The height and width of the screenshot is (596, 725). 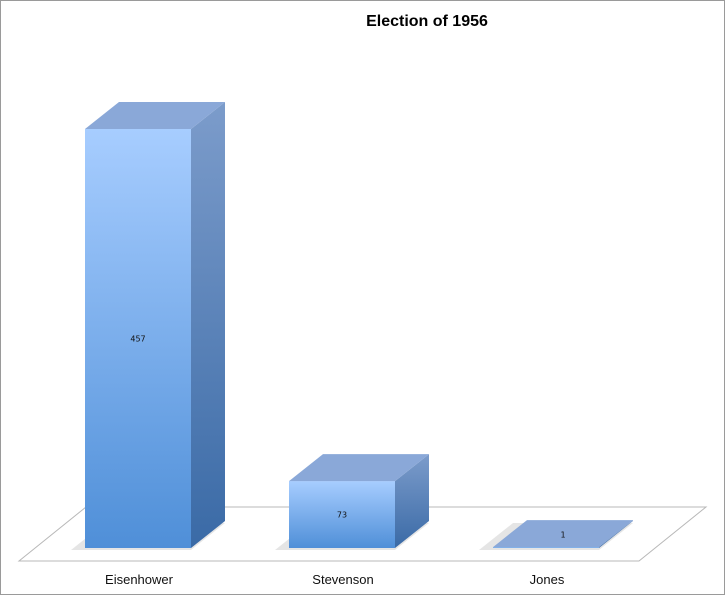 I want to click on bar-stevenson, so click(x=352, y=502).